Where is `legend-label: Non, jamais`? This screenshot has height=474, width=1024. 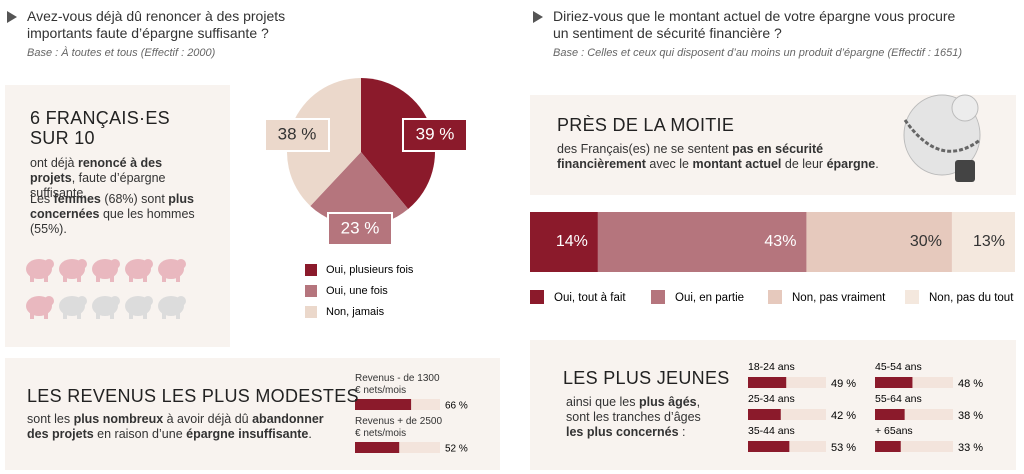 legend-label: Non, jamais is located at coordinates (355, 312).